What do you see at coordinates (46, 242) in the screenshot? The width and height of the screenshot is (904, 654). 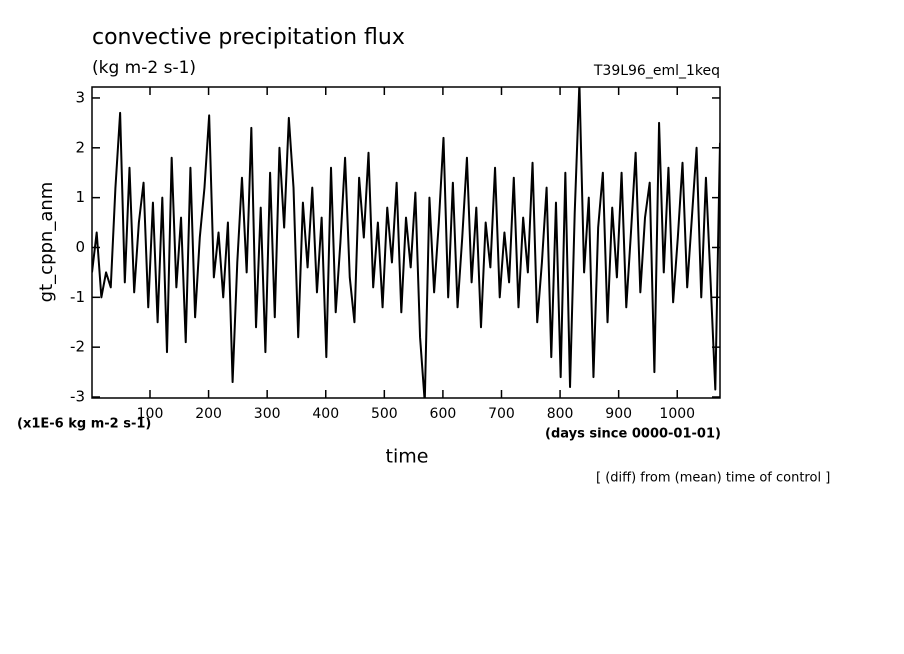 I see `y-axis-label: gt_cppn_anm` at bounding box center [46, 242].